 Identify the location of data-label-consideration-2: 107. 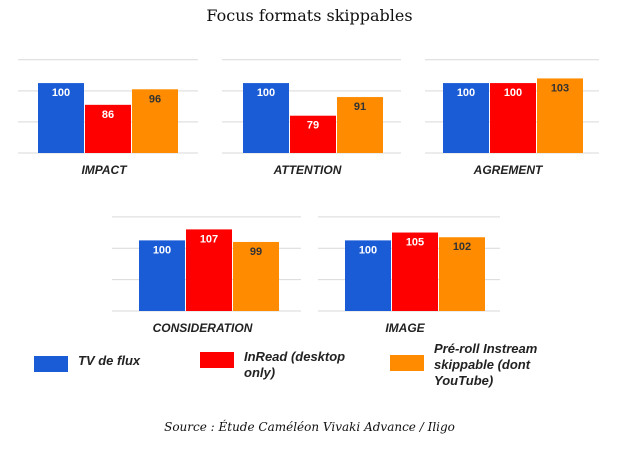
(209, 239).